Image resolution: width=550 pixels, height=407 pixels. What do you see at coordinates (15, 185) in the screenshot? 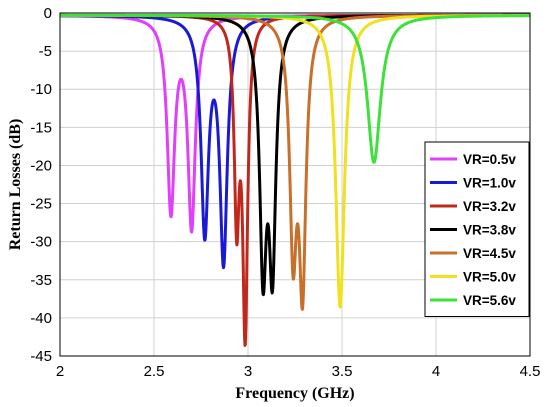
I see `y-axis-title: Return Losses (dB)` at bounding box center [15, 185].